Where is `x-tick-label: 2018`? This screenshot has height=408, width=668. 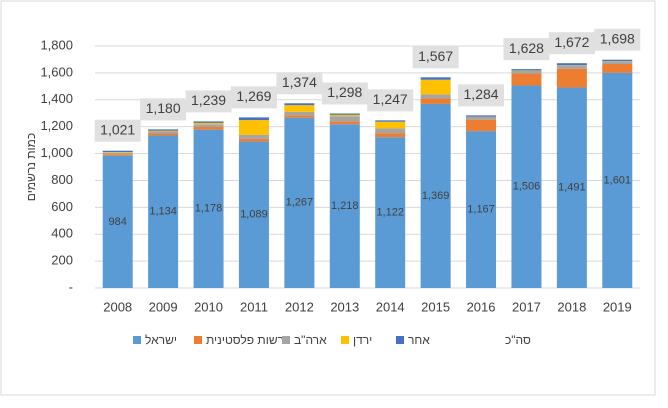
x-tick-label: 2018 is located at coordinates (571, 306).